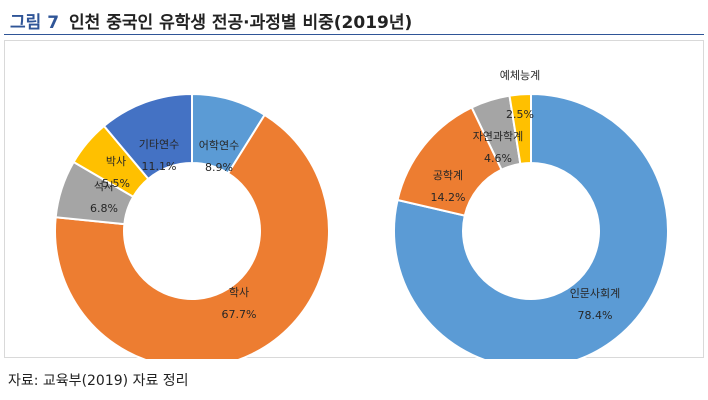 This screenshot has height=400, width=708. I want to click on slice-label: 예체능계, so click(520, 75).